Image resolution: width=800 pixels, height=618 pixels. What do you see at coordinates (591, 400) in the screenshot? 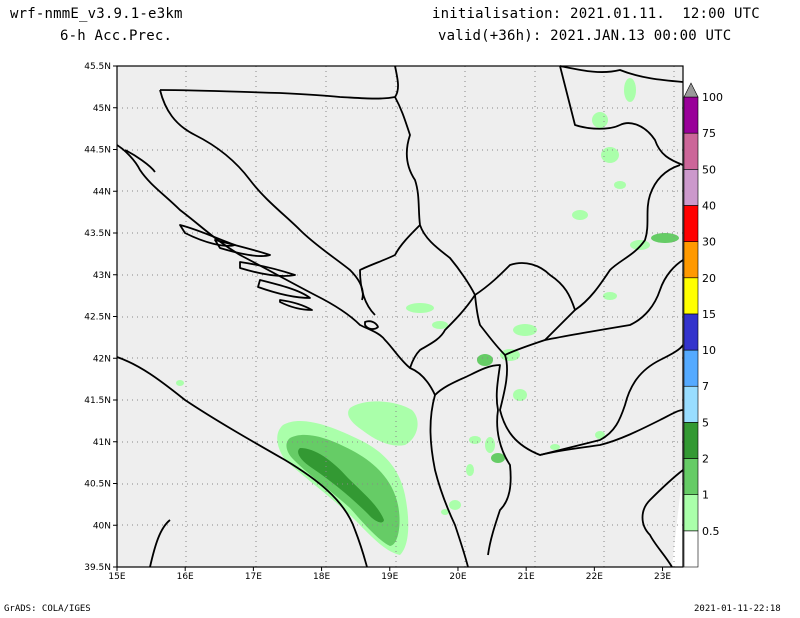
I see `macedonia-border` at bounding box center [591, 400].